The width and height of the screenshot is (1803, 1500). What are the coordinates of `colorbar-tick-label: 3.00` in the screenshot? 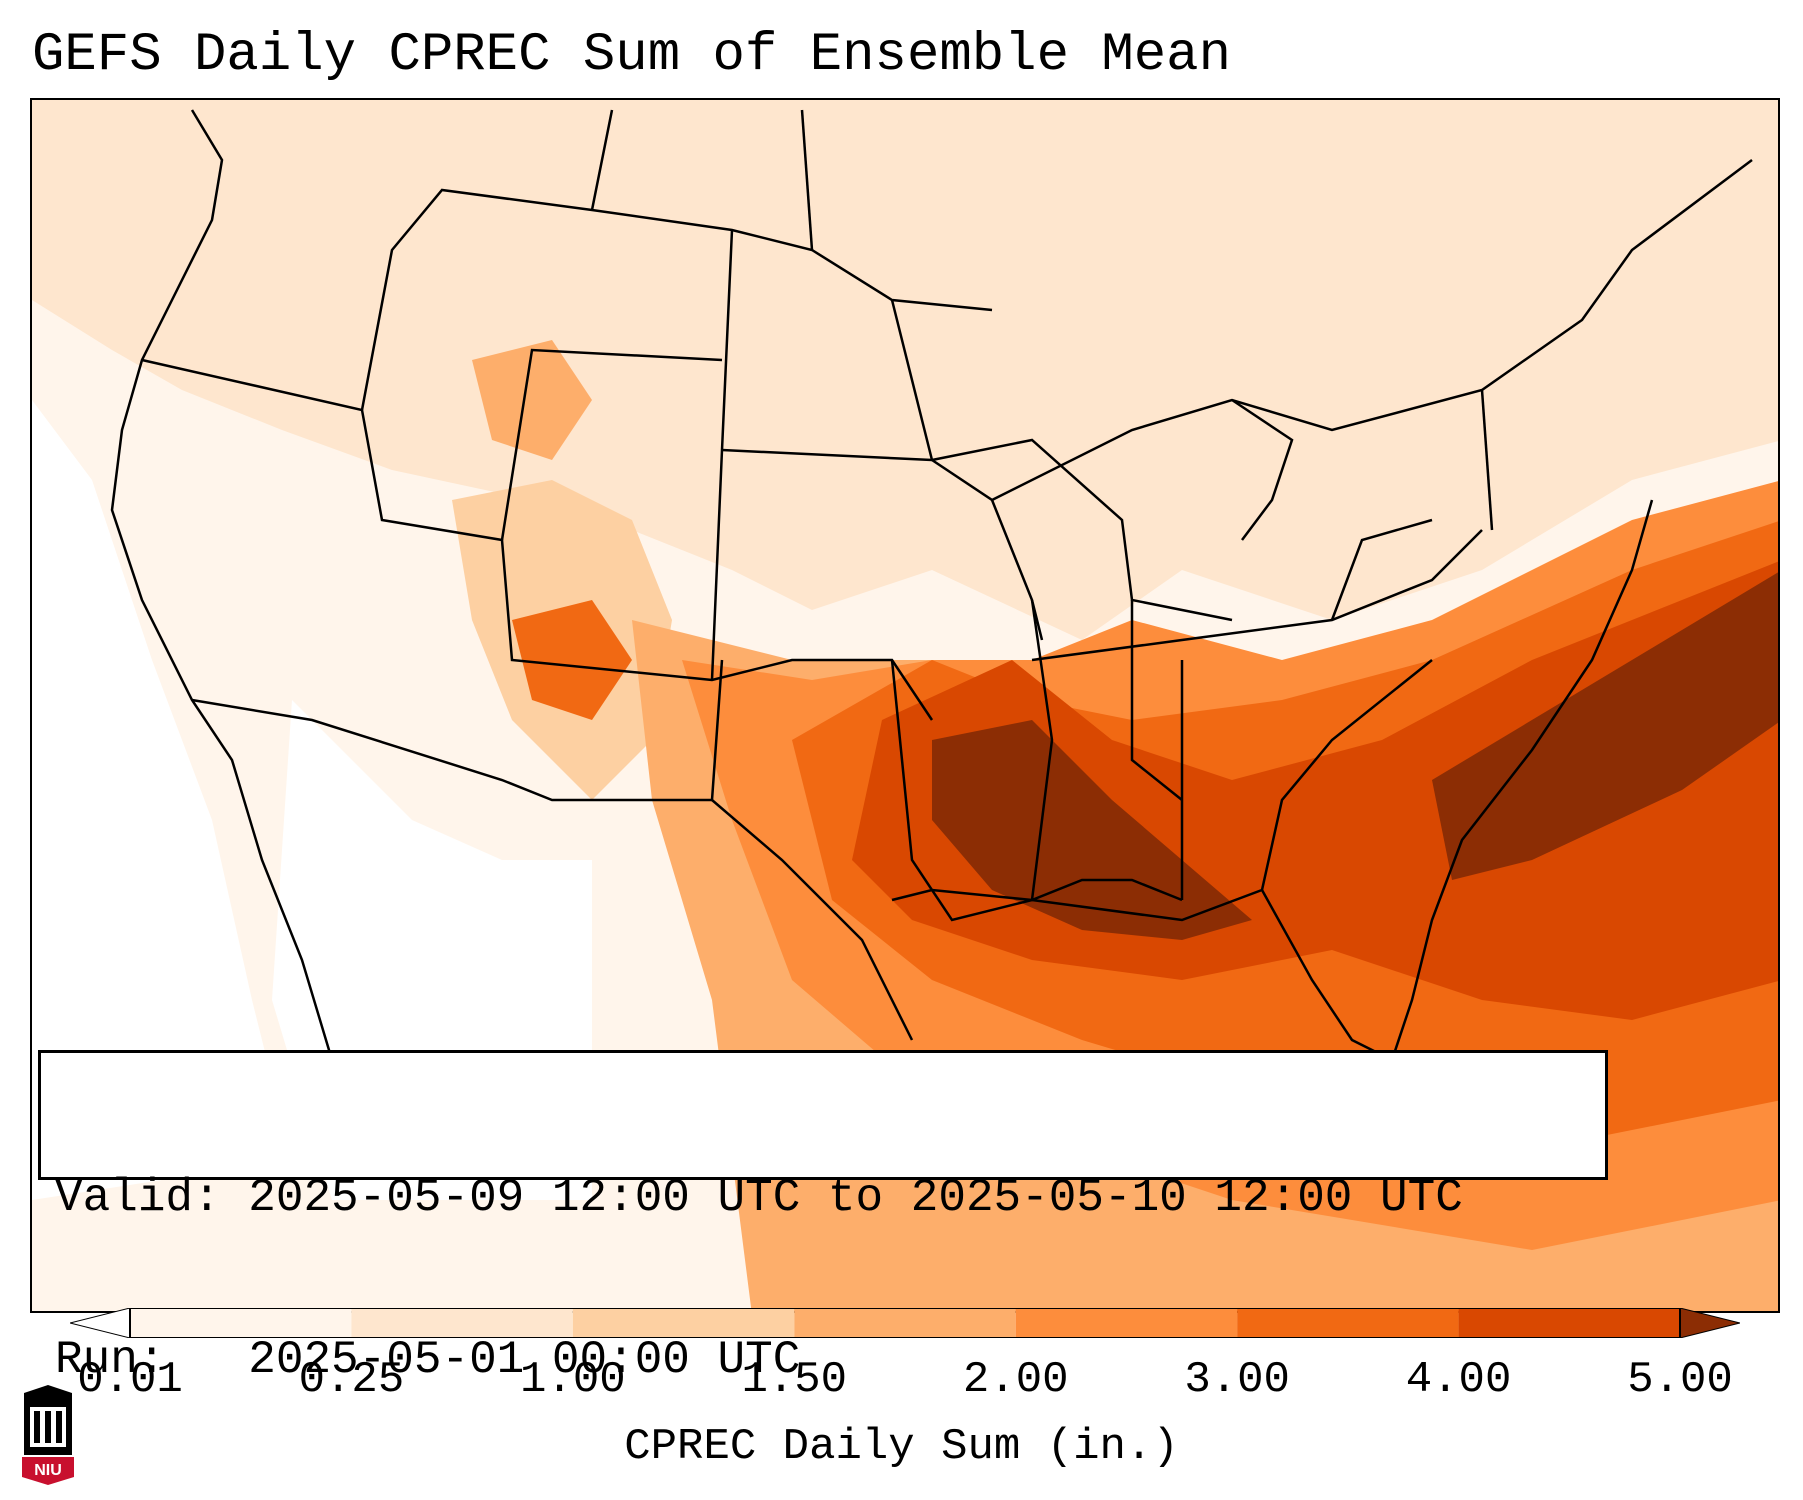 It's located at (1237, 1380).